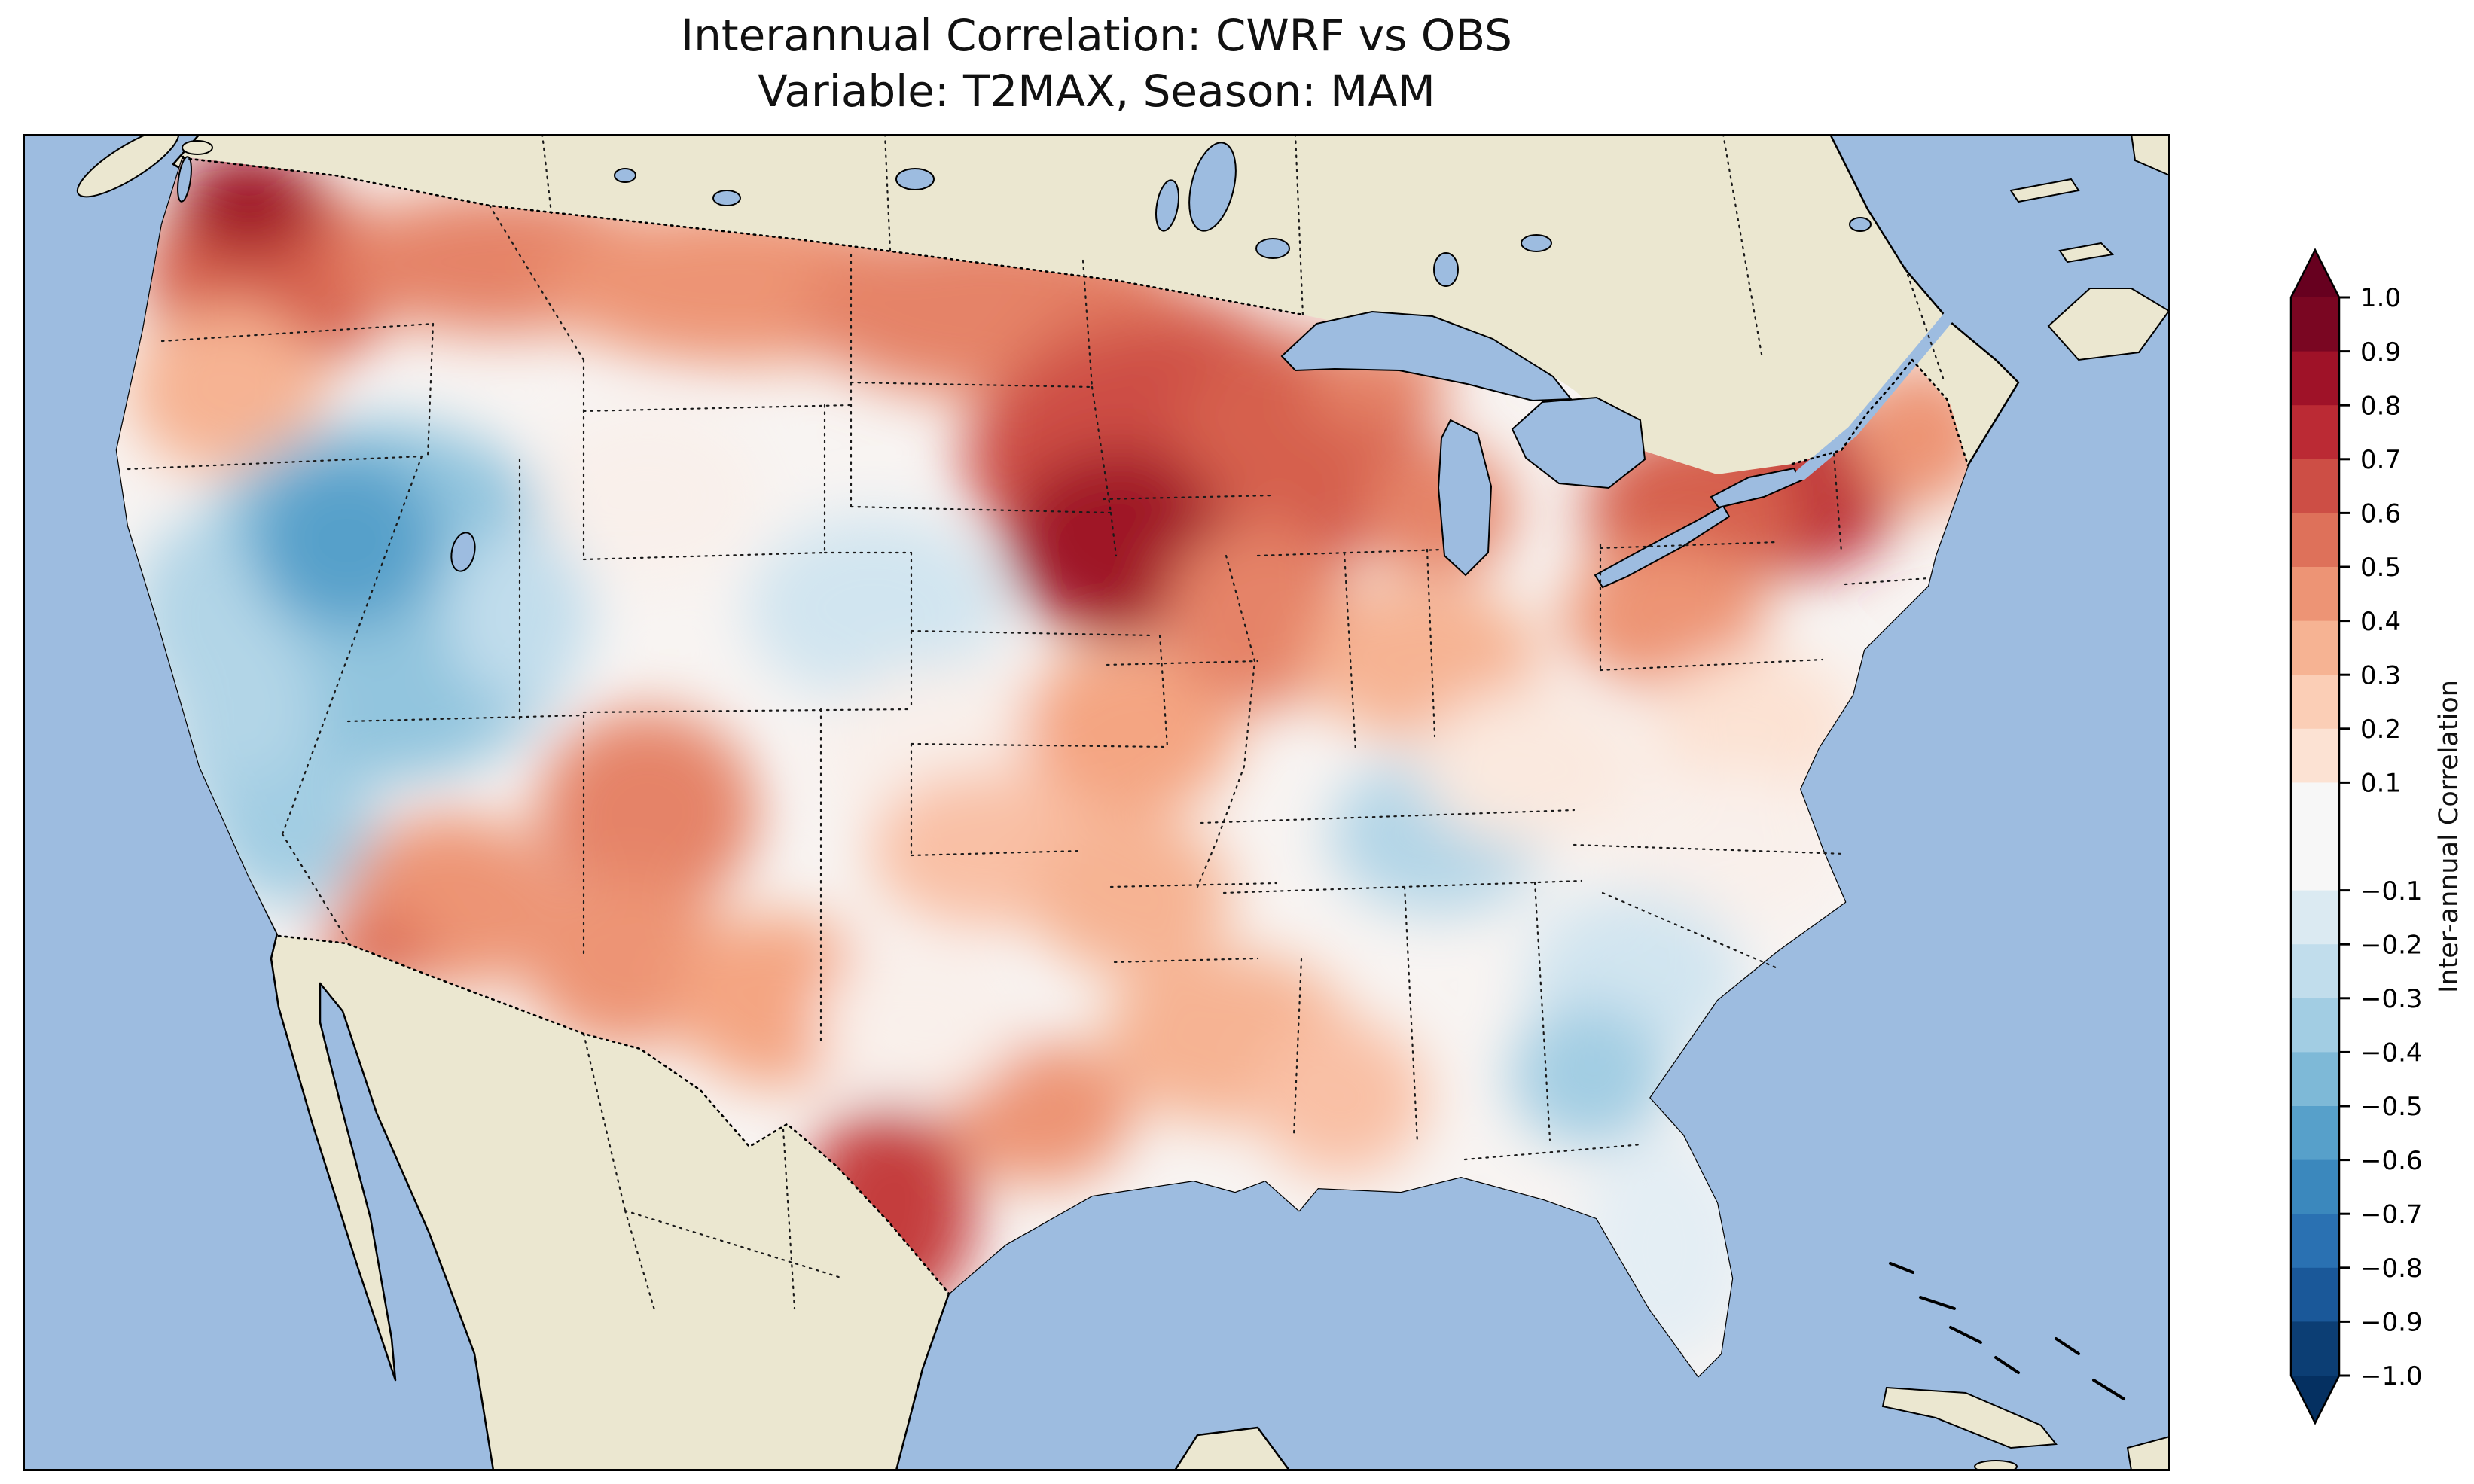 This screenshot has width=2474, height=1484. I want to click on svg-text: 0.8, so click(2381, 406).